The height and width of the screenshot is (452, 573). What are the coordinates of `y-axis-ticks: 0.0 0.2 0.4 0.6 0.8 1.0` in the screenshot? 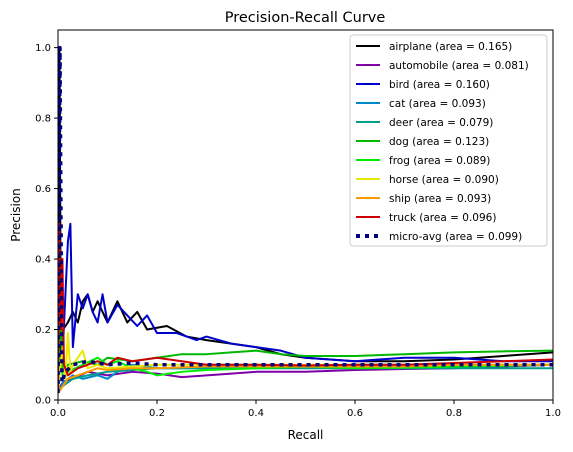 It's located at (46, 225).